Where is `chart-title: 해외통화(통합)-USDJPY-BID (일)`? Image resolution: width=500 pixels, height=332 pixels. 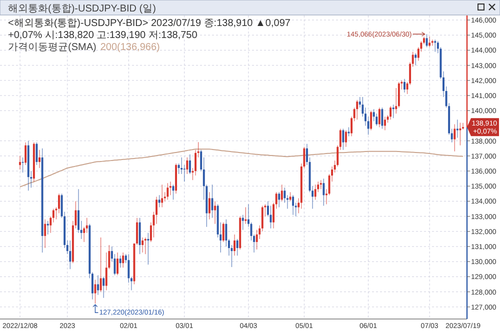 chart-title: 해외통화(통합)-USDJPY-BID (일) is located at coordinates (82, 9).